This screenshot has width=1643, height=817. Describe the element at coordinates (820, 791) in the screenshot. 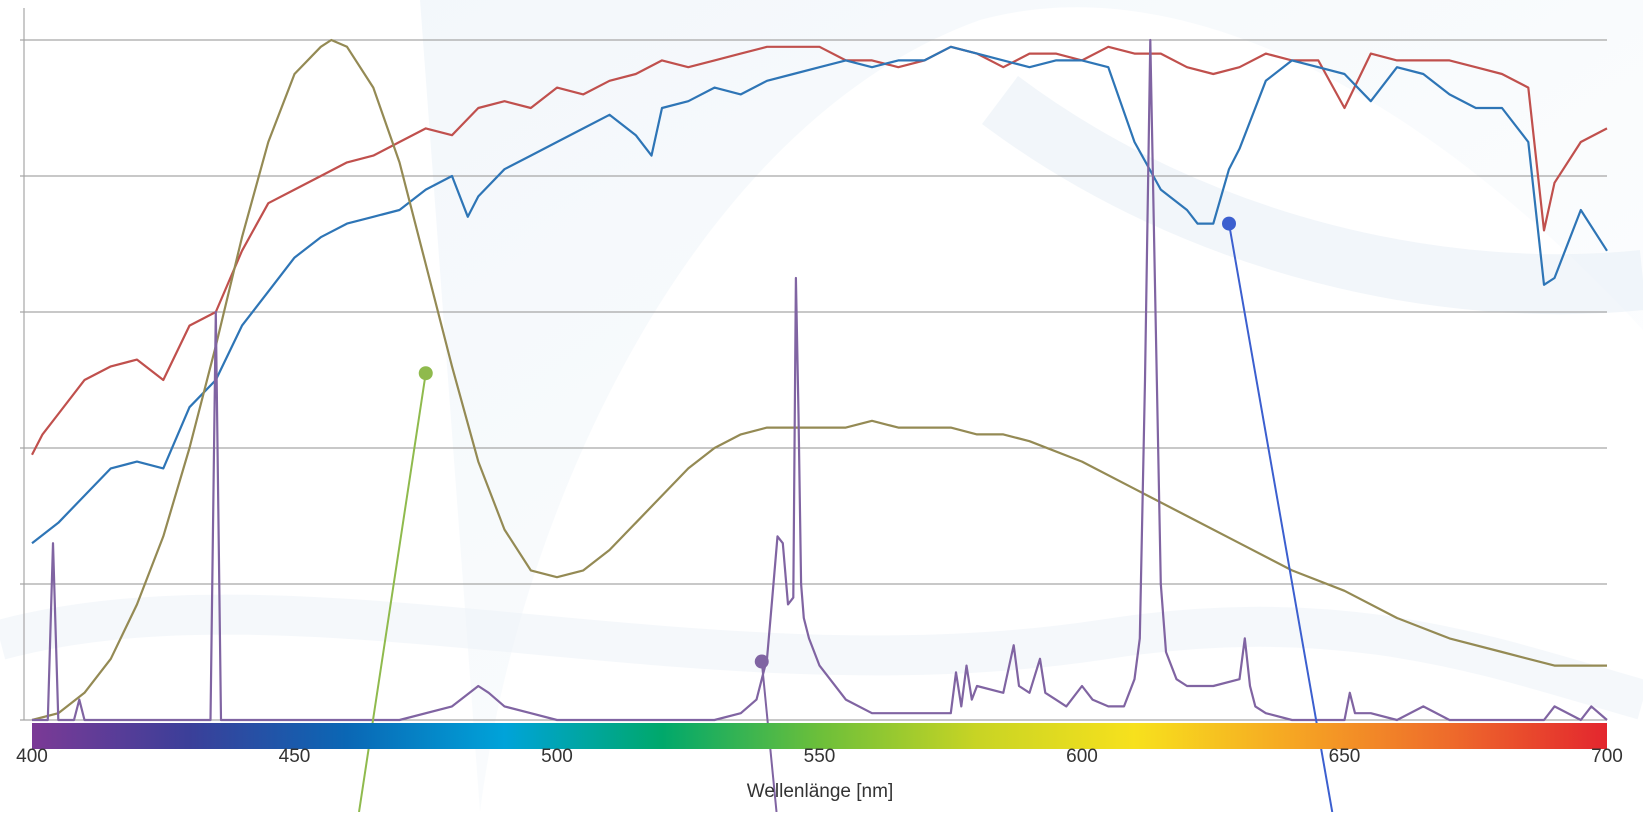

I see `x-axis-label: Wellenlänge [nm]` at that location.